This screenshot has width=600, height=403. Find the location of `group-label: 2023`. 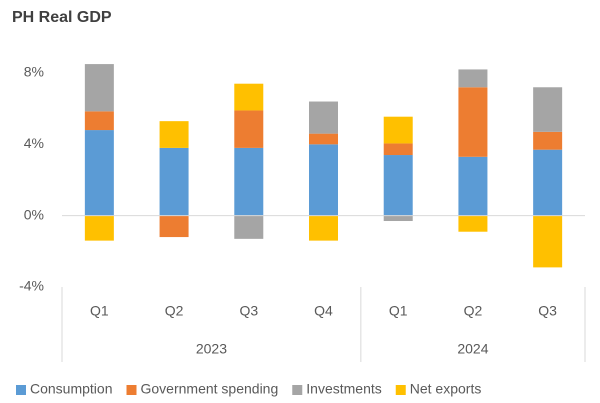

group-label: 2023 is located at coordinates (211, 349).